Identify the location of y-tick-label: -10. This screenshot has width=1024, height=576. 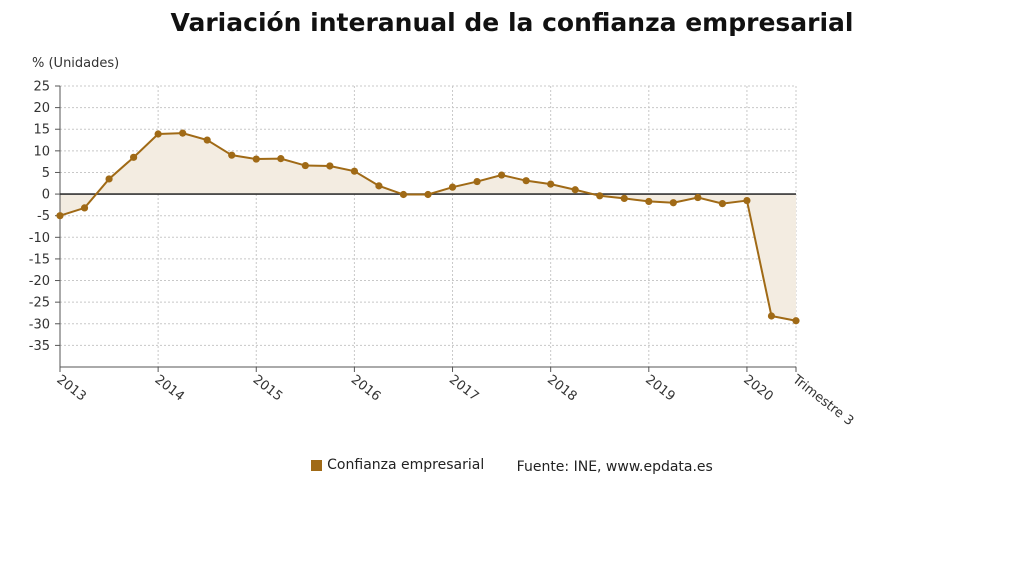
(39, 238).